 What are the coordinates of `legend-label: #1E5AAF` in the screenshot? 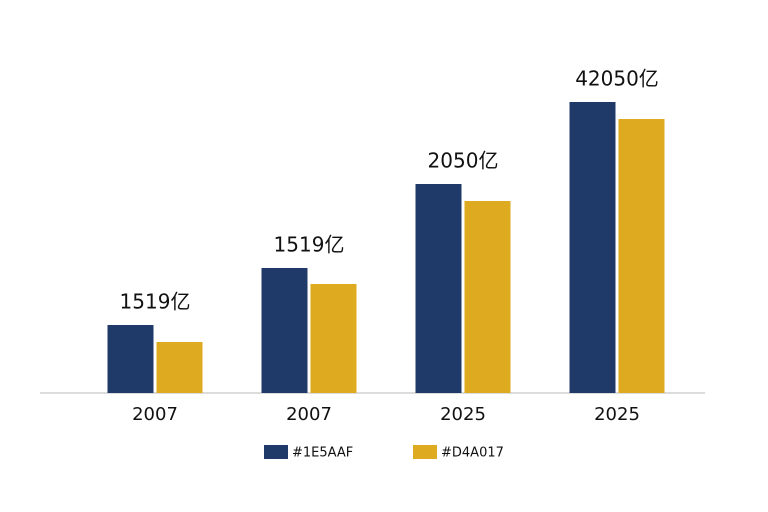 It's located at (322, 453).